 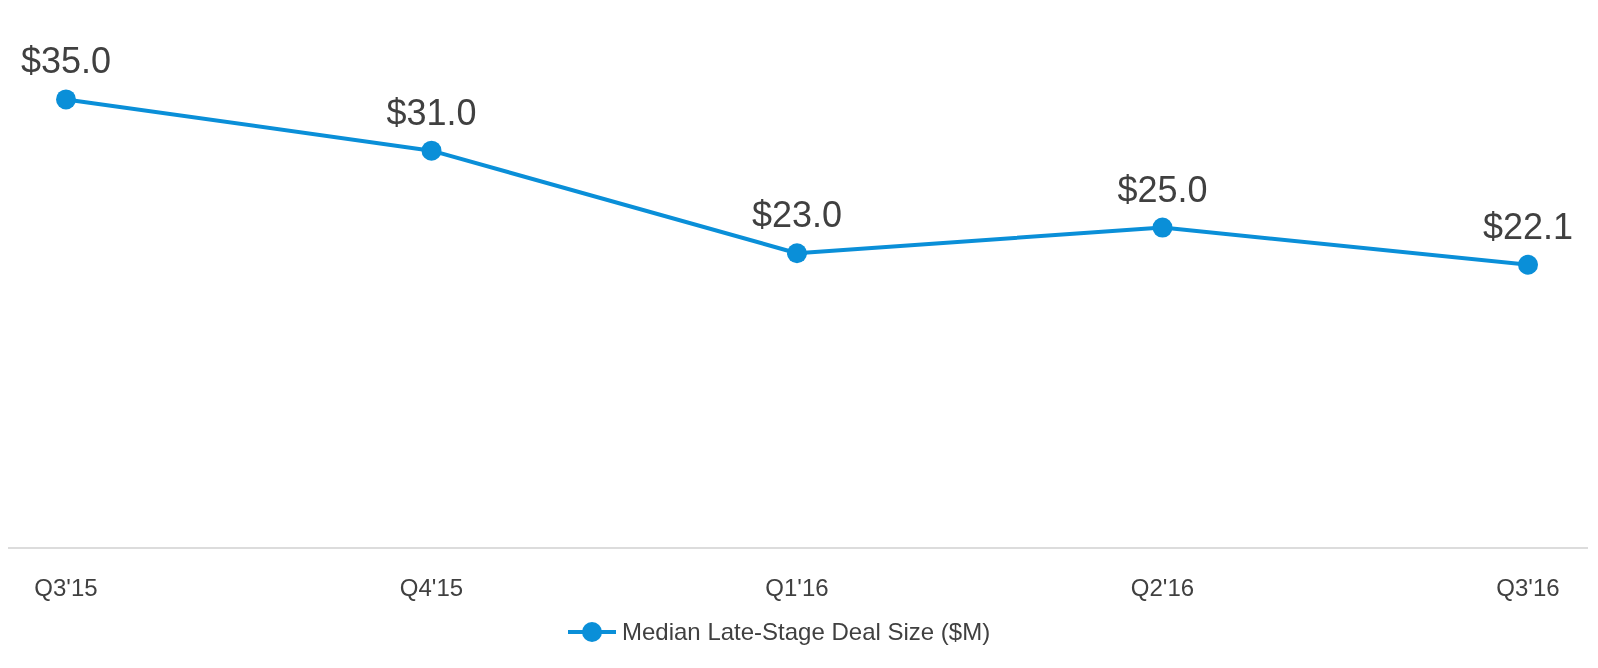 I want to click on x-tick-label: Q3'16, so click(x=1528, y=587).